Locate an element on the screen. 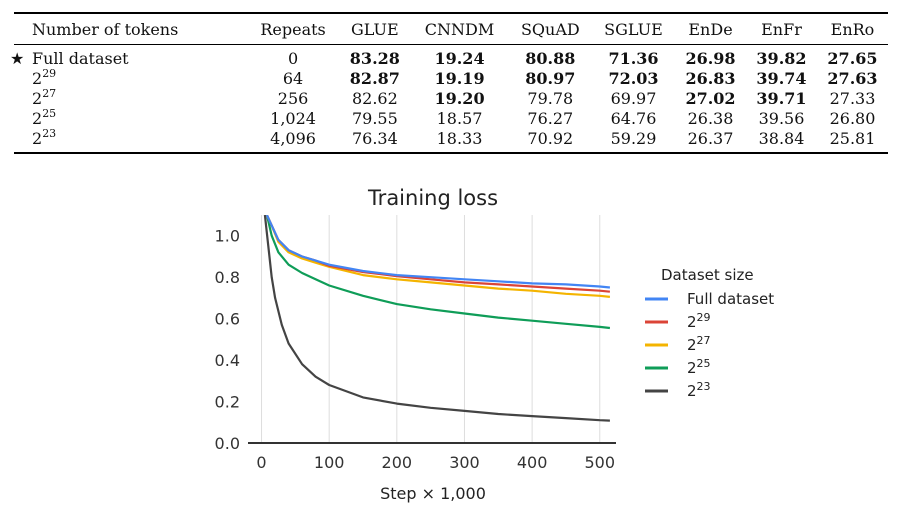 The width and height of the screenshot is (900, 510). table-cell: 26.38 is located at coordinates (710, 118).